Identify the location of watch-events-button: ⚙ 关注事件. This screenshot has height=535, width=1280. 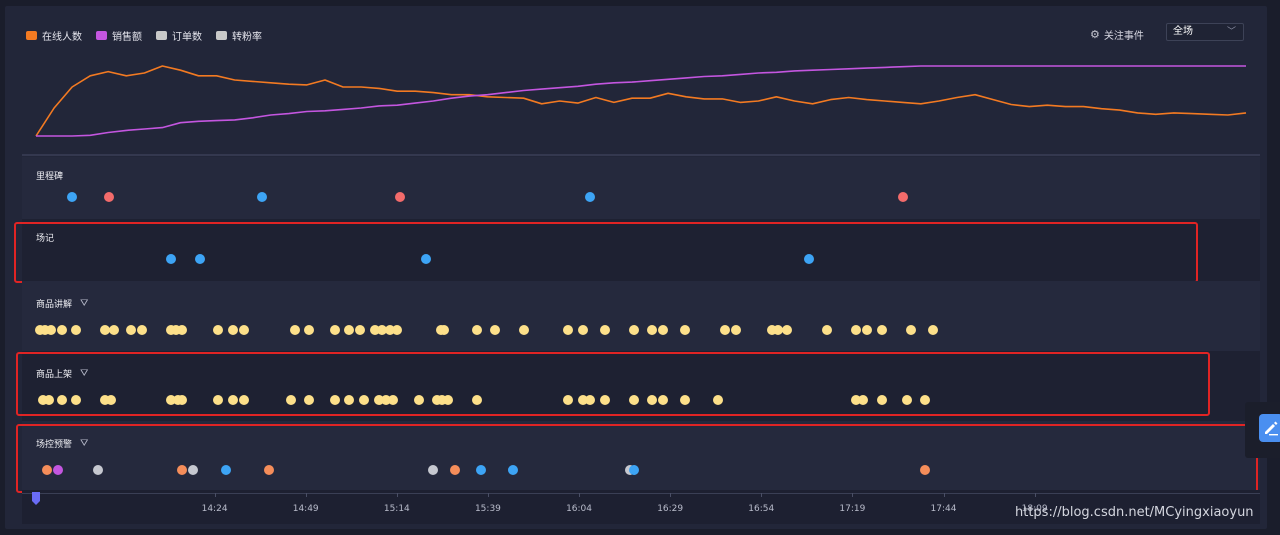
(1117, 34).